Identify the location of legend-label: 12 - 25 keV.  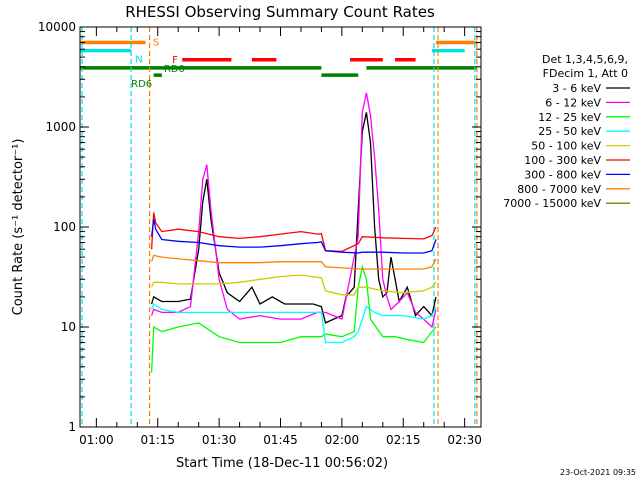
(569, 117).